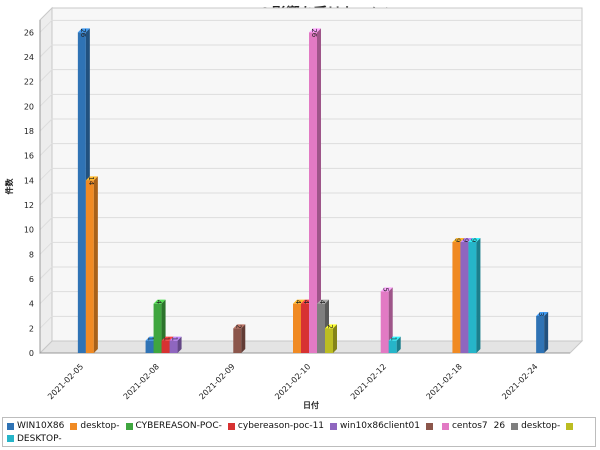 The image size is (600, 450). What do you see at coordinates (386, 289) in the screenshot?
I see `data-label: 5` at bounding box center [386, 289].